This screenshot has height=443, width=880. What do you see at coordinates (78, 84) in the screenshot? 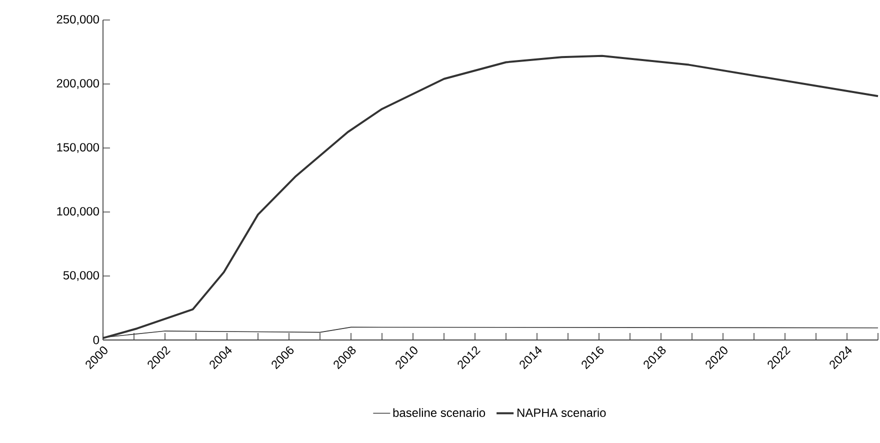
I see `y-tick-label: 200,000` at bounding box center [78, 84].